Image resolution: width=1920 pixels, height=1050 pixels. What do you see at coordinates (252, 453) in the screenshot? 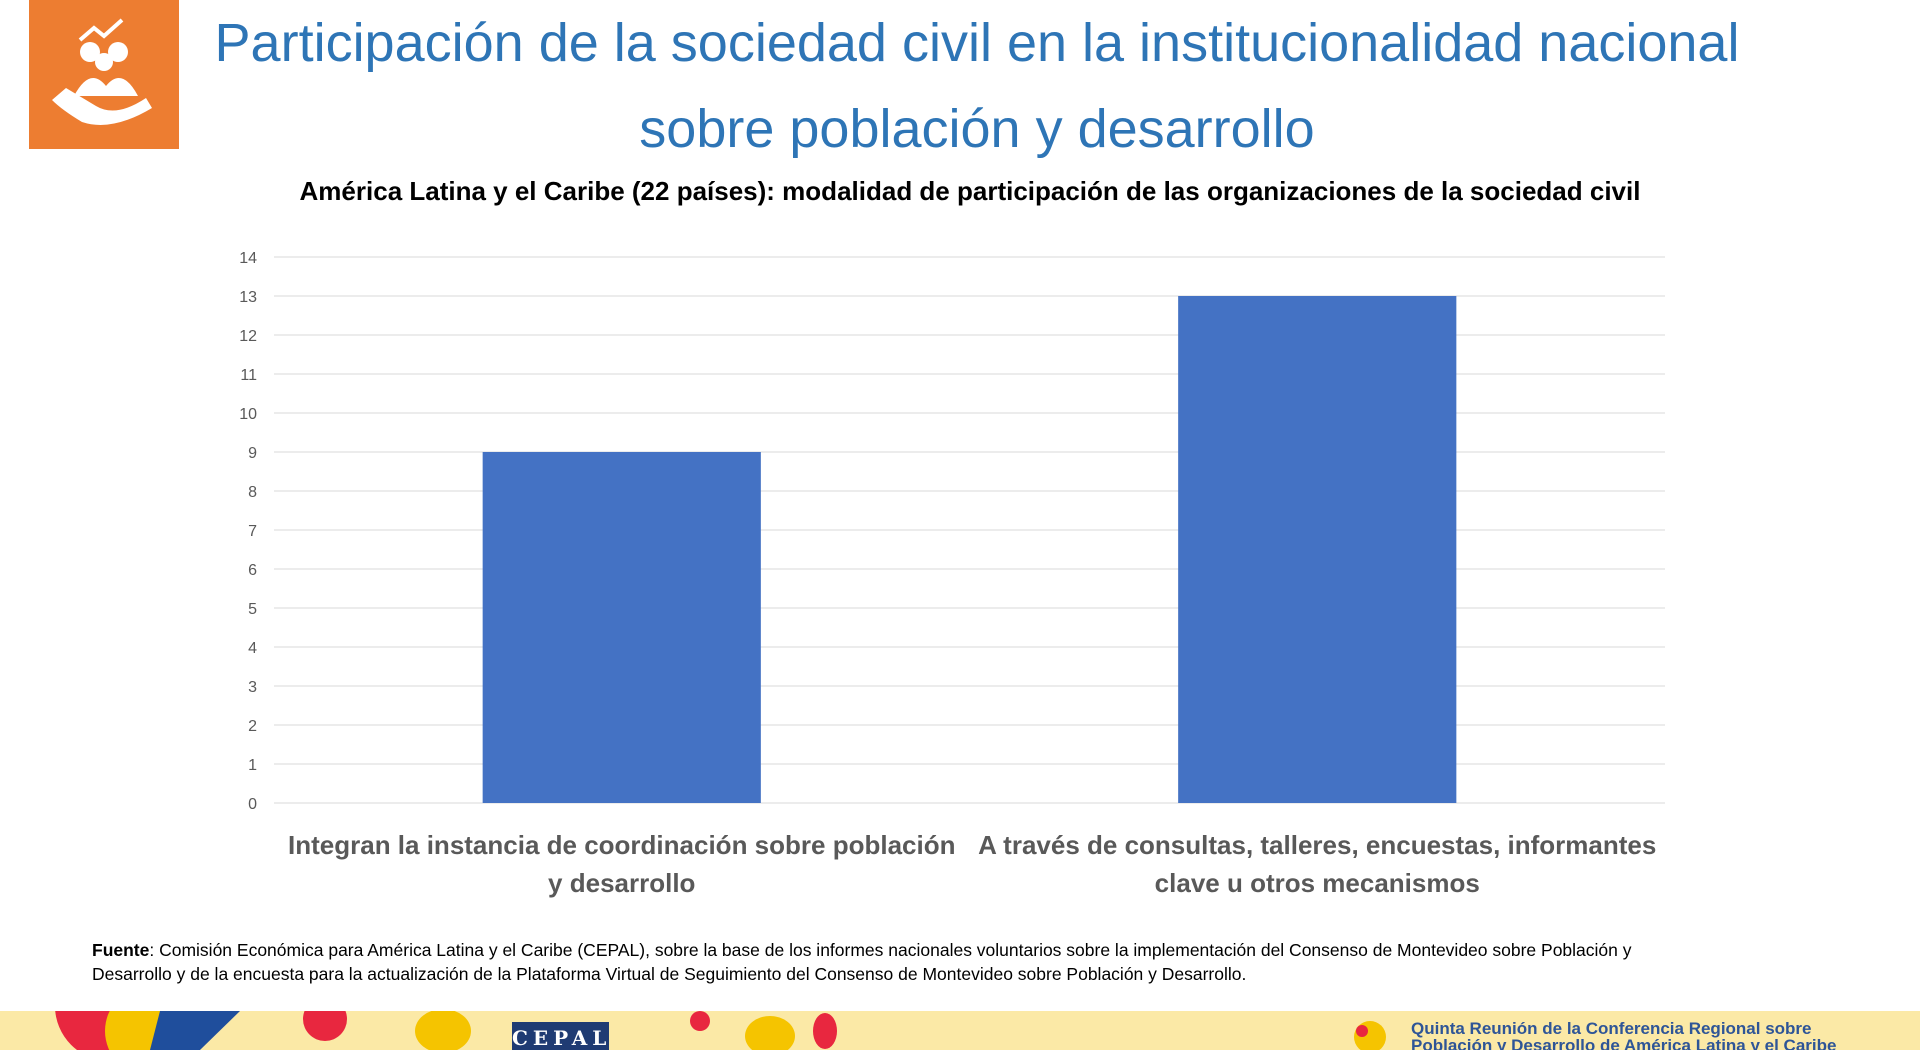
I see `y-tick-label: 9` at bounding box center [252, 453].